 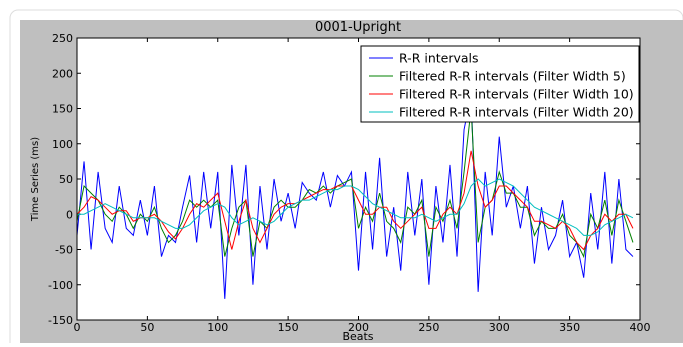 What do you see at coordinates (516, 112) in the screenshot?
I see `legend-label: Filtered R-R intervals (Filter Width 20)` at bounding box center [516, 112].